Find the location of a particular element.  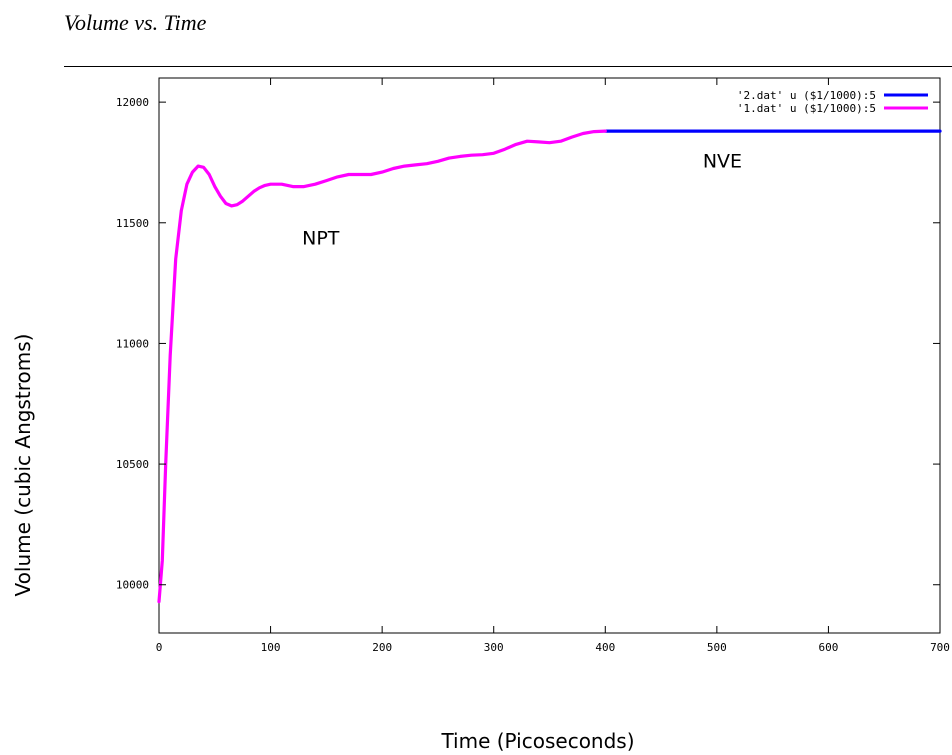

x-tick-label: 500 is located at coordinates (717, 647).